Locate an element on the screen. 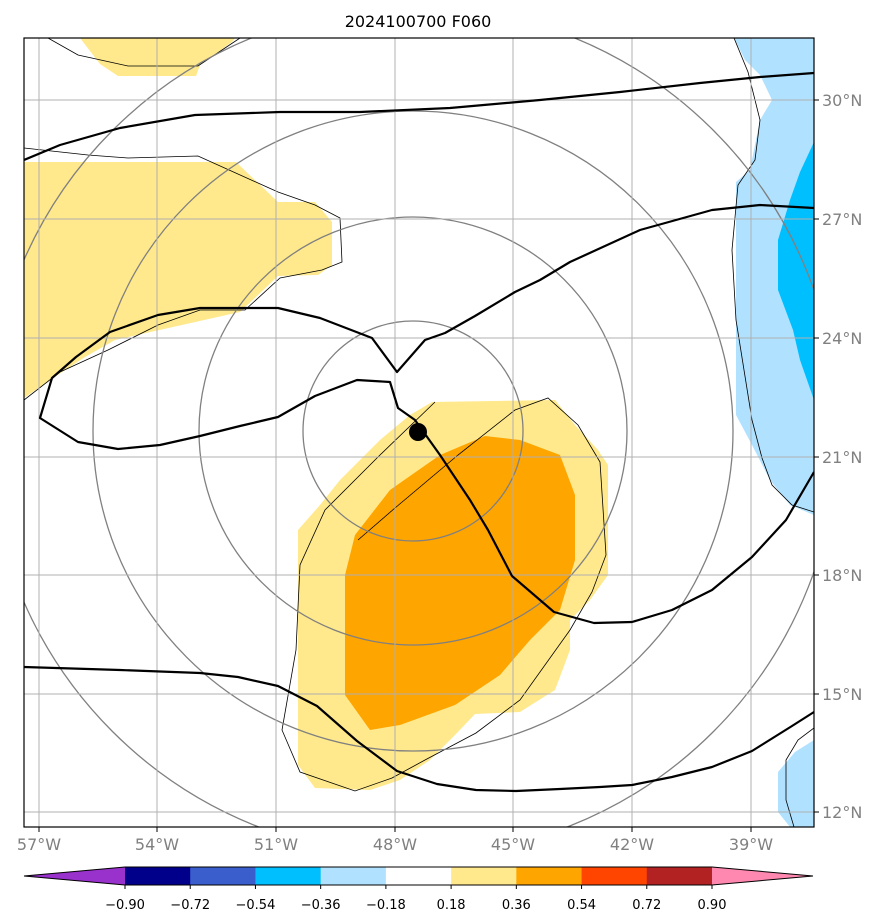  storm-center-marker is located at coordinates (418, 432).